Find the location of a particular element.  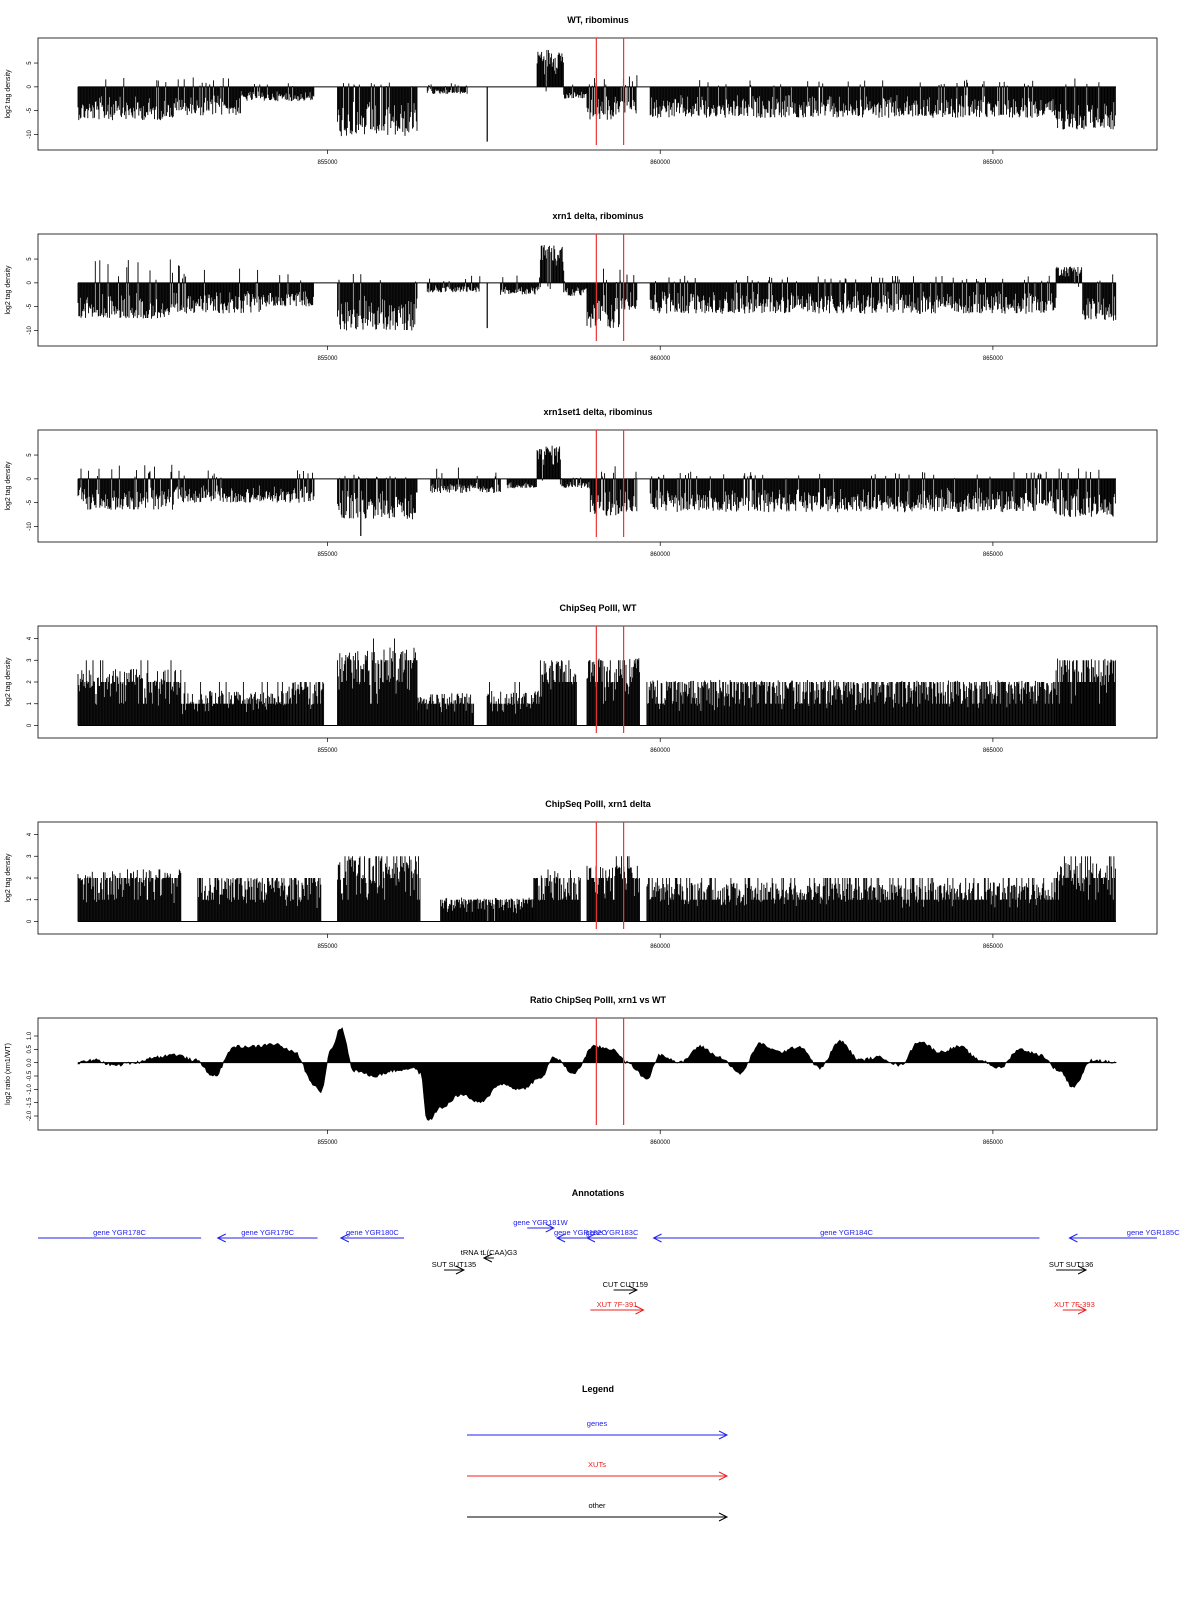

panel-title: WT, ribominus is located at coordinates (598, 20).